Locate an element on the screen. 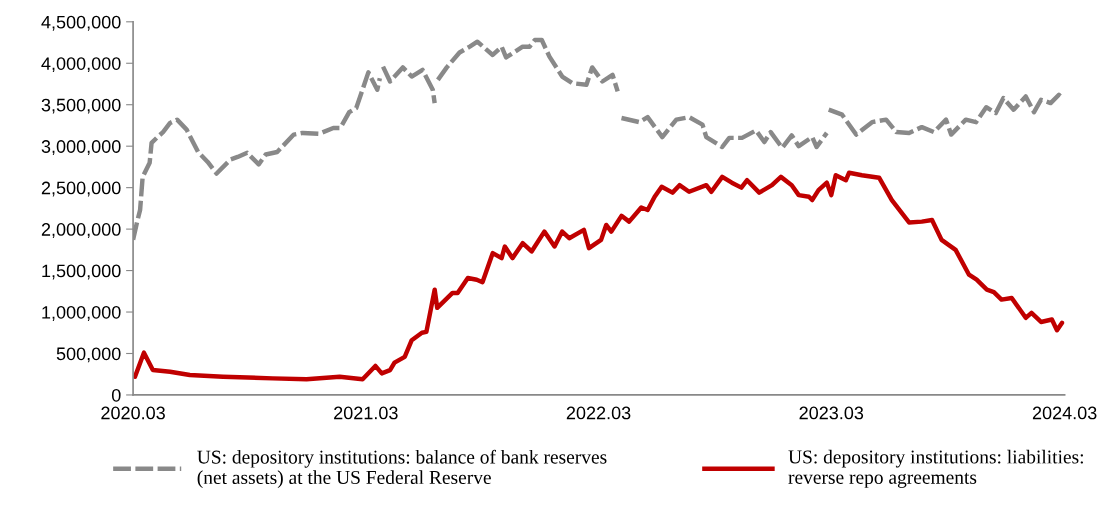  y-tick-label: 3,000,000 is located at coordinates (81, 148).